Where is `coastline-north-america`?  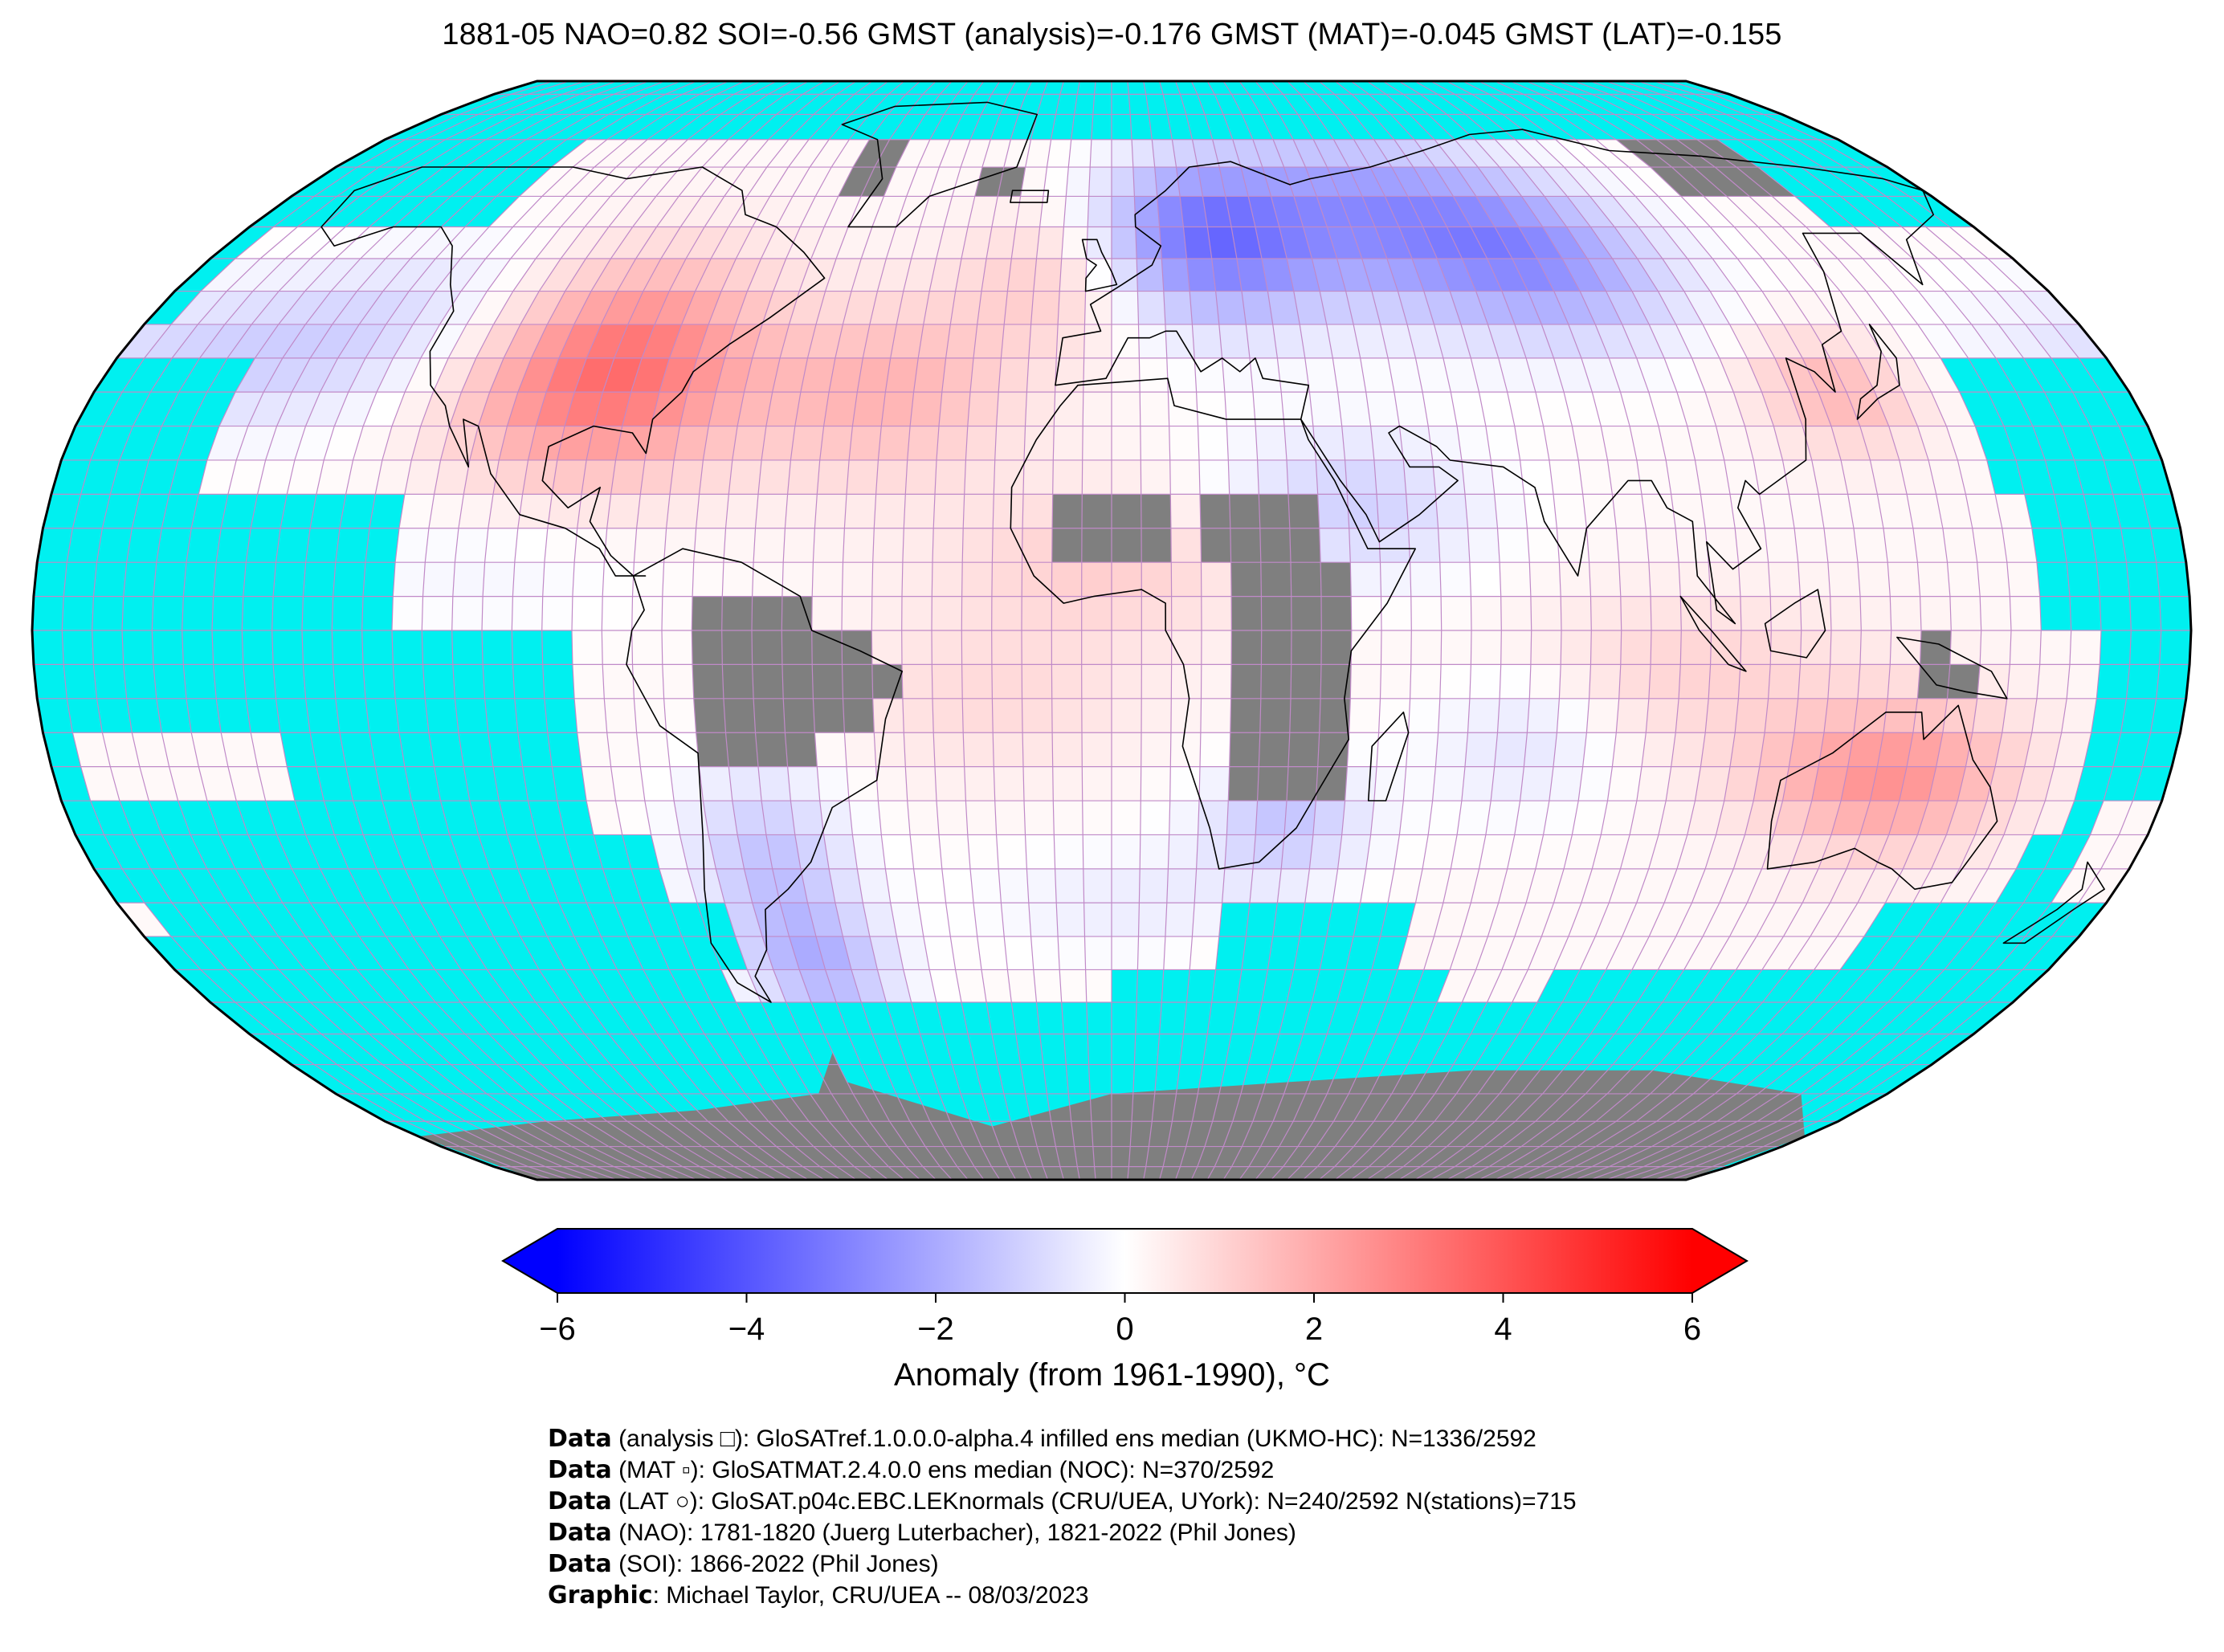
coastline-north-america is located at coordinates (573, 371).